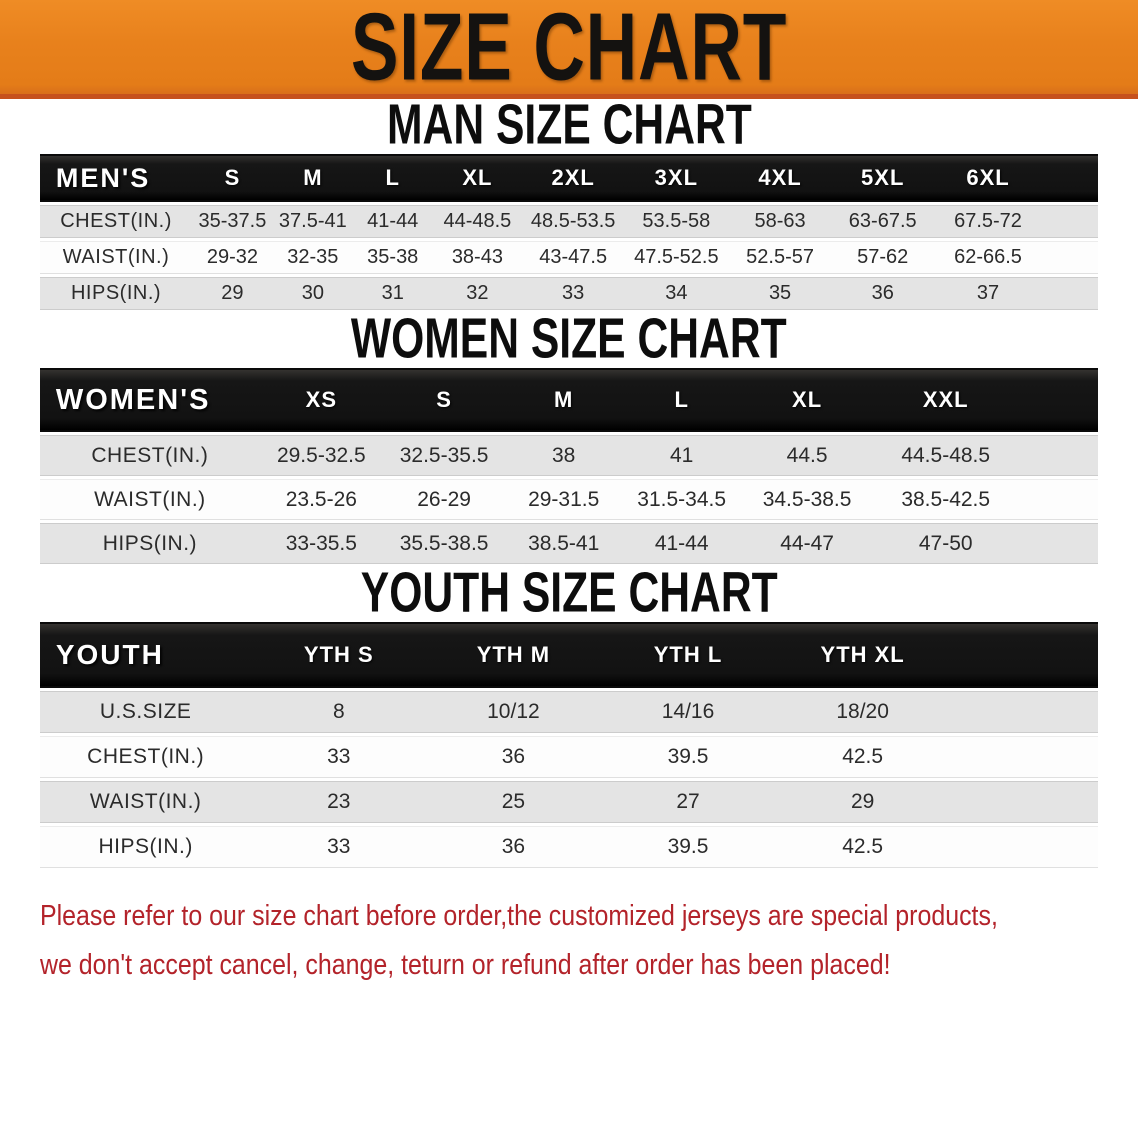  I want to click on youth-section-heading: YOUTH SIZE CHART, so click(569, 593).